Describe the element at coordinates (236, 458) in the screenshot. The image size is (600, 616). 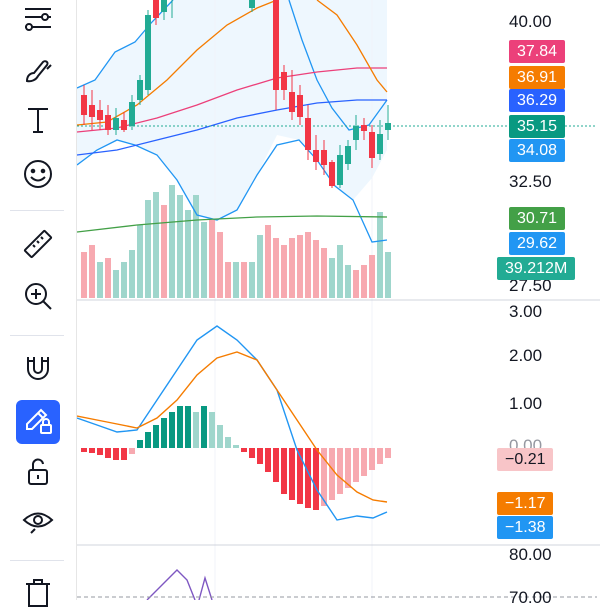
I see `macd-histogram` at that location.